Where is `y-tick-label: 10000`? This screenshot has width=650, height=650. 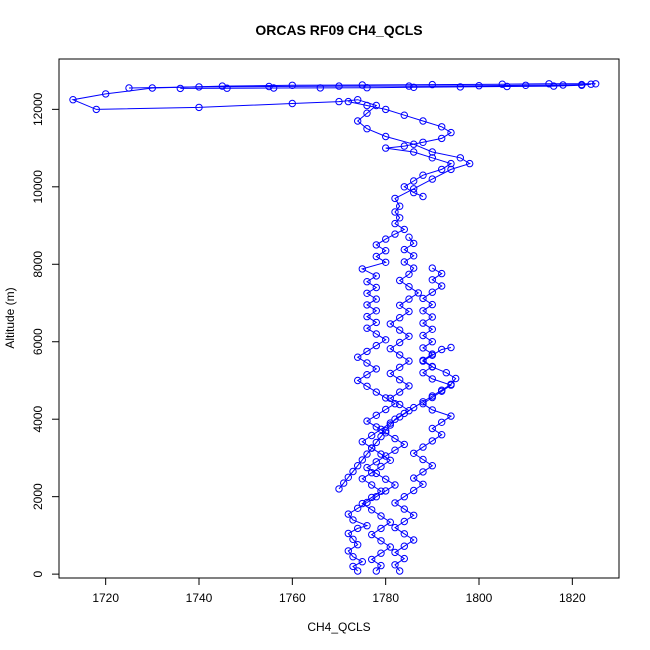
y-tick-label: 10000 is located at coordinates (38, 187).